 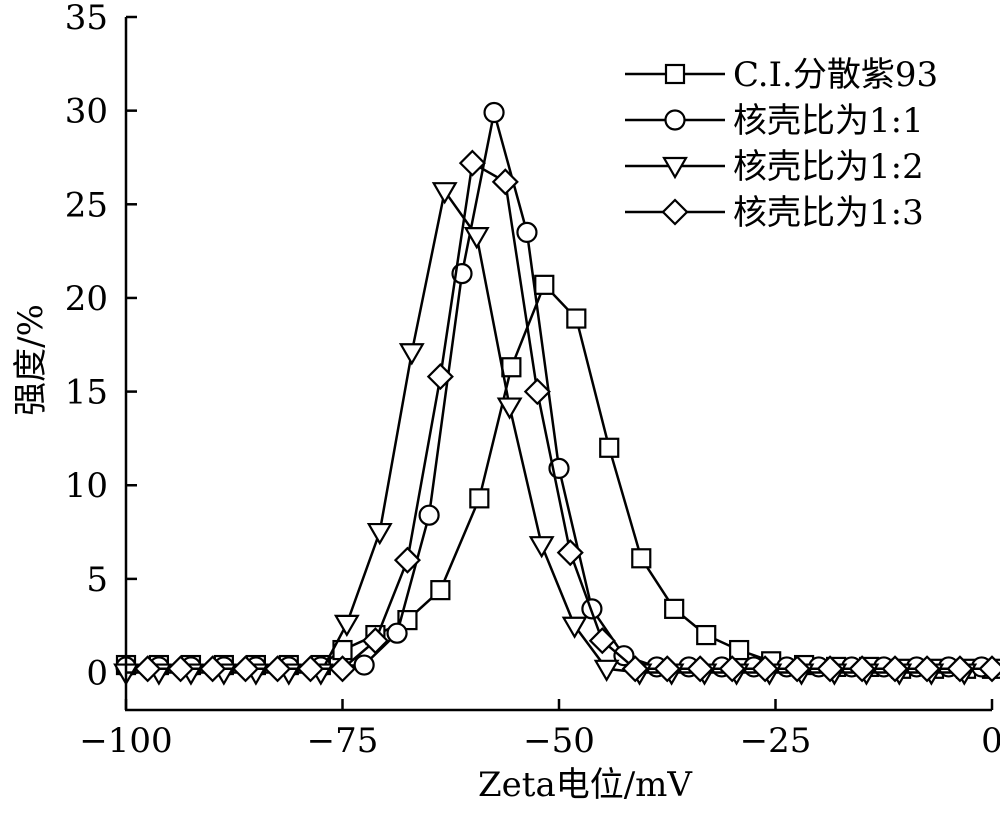 I want to click on x-tick-label: −100, so click(x=125, y=741).